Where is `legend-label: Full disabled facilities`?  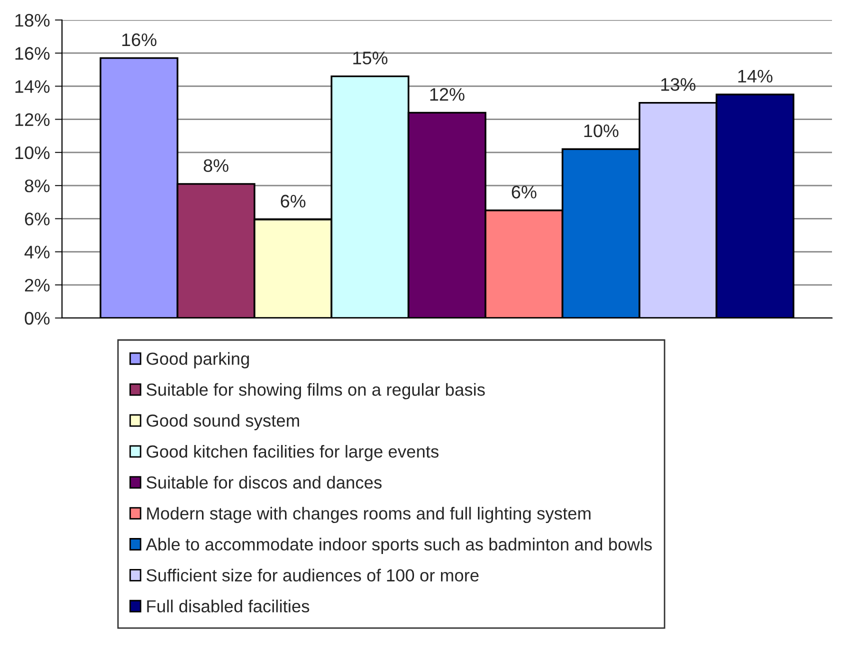
legend-label: Full disabled facilities is located at coordinates (228, 606).